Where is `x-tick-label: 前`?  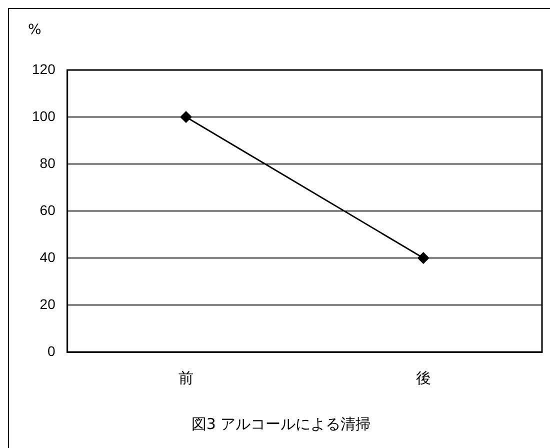 x-tick-label: 前 is located at coordinates (186, 379).